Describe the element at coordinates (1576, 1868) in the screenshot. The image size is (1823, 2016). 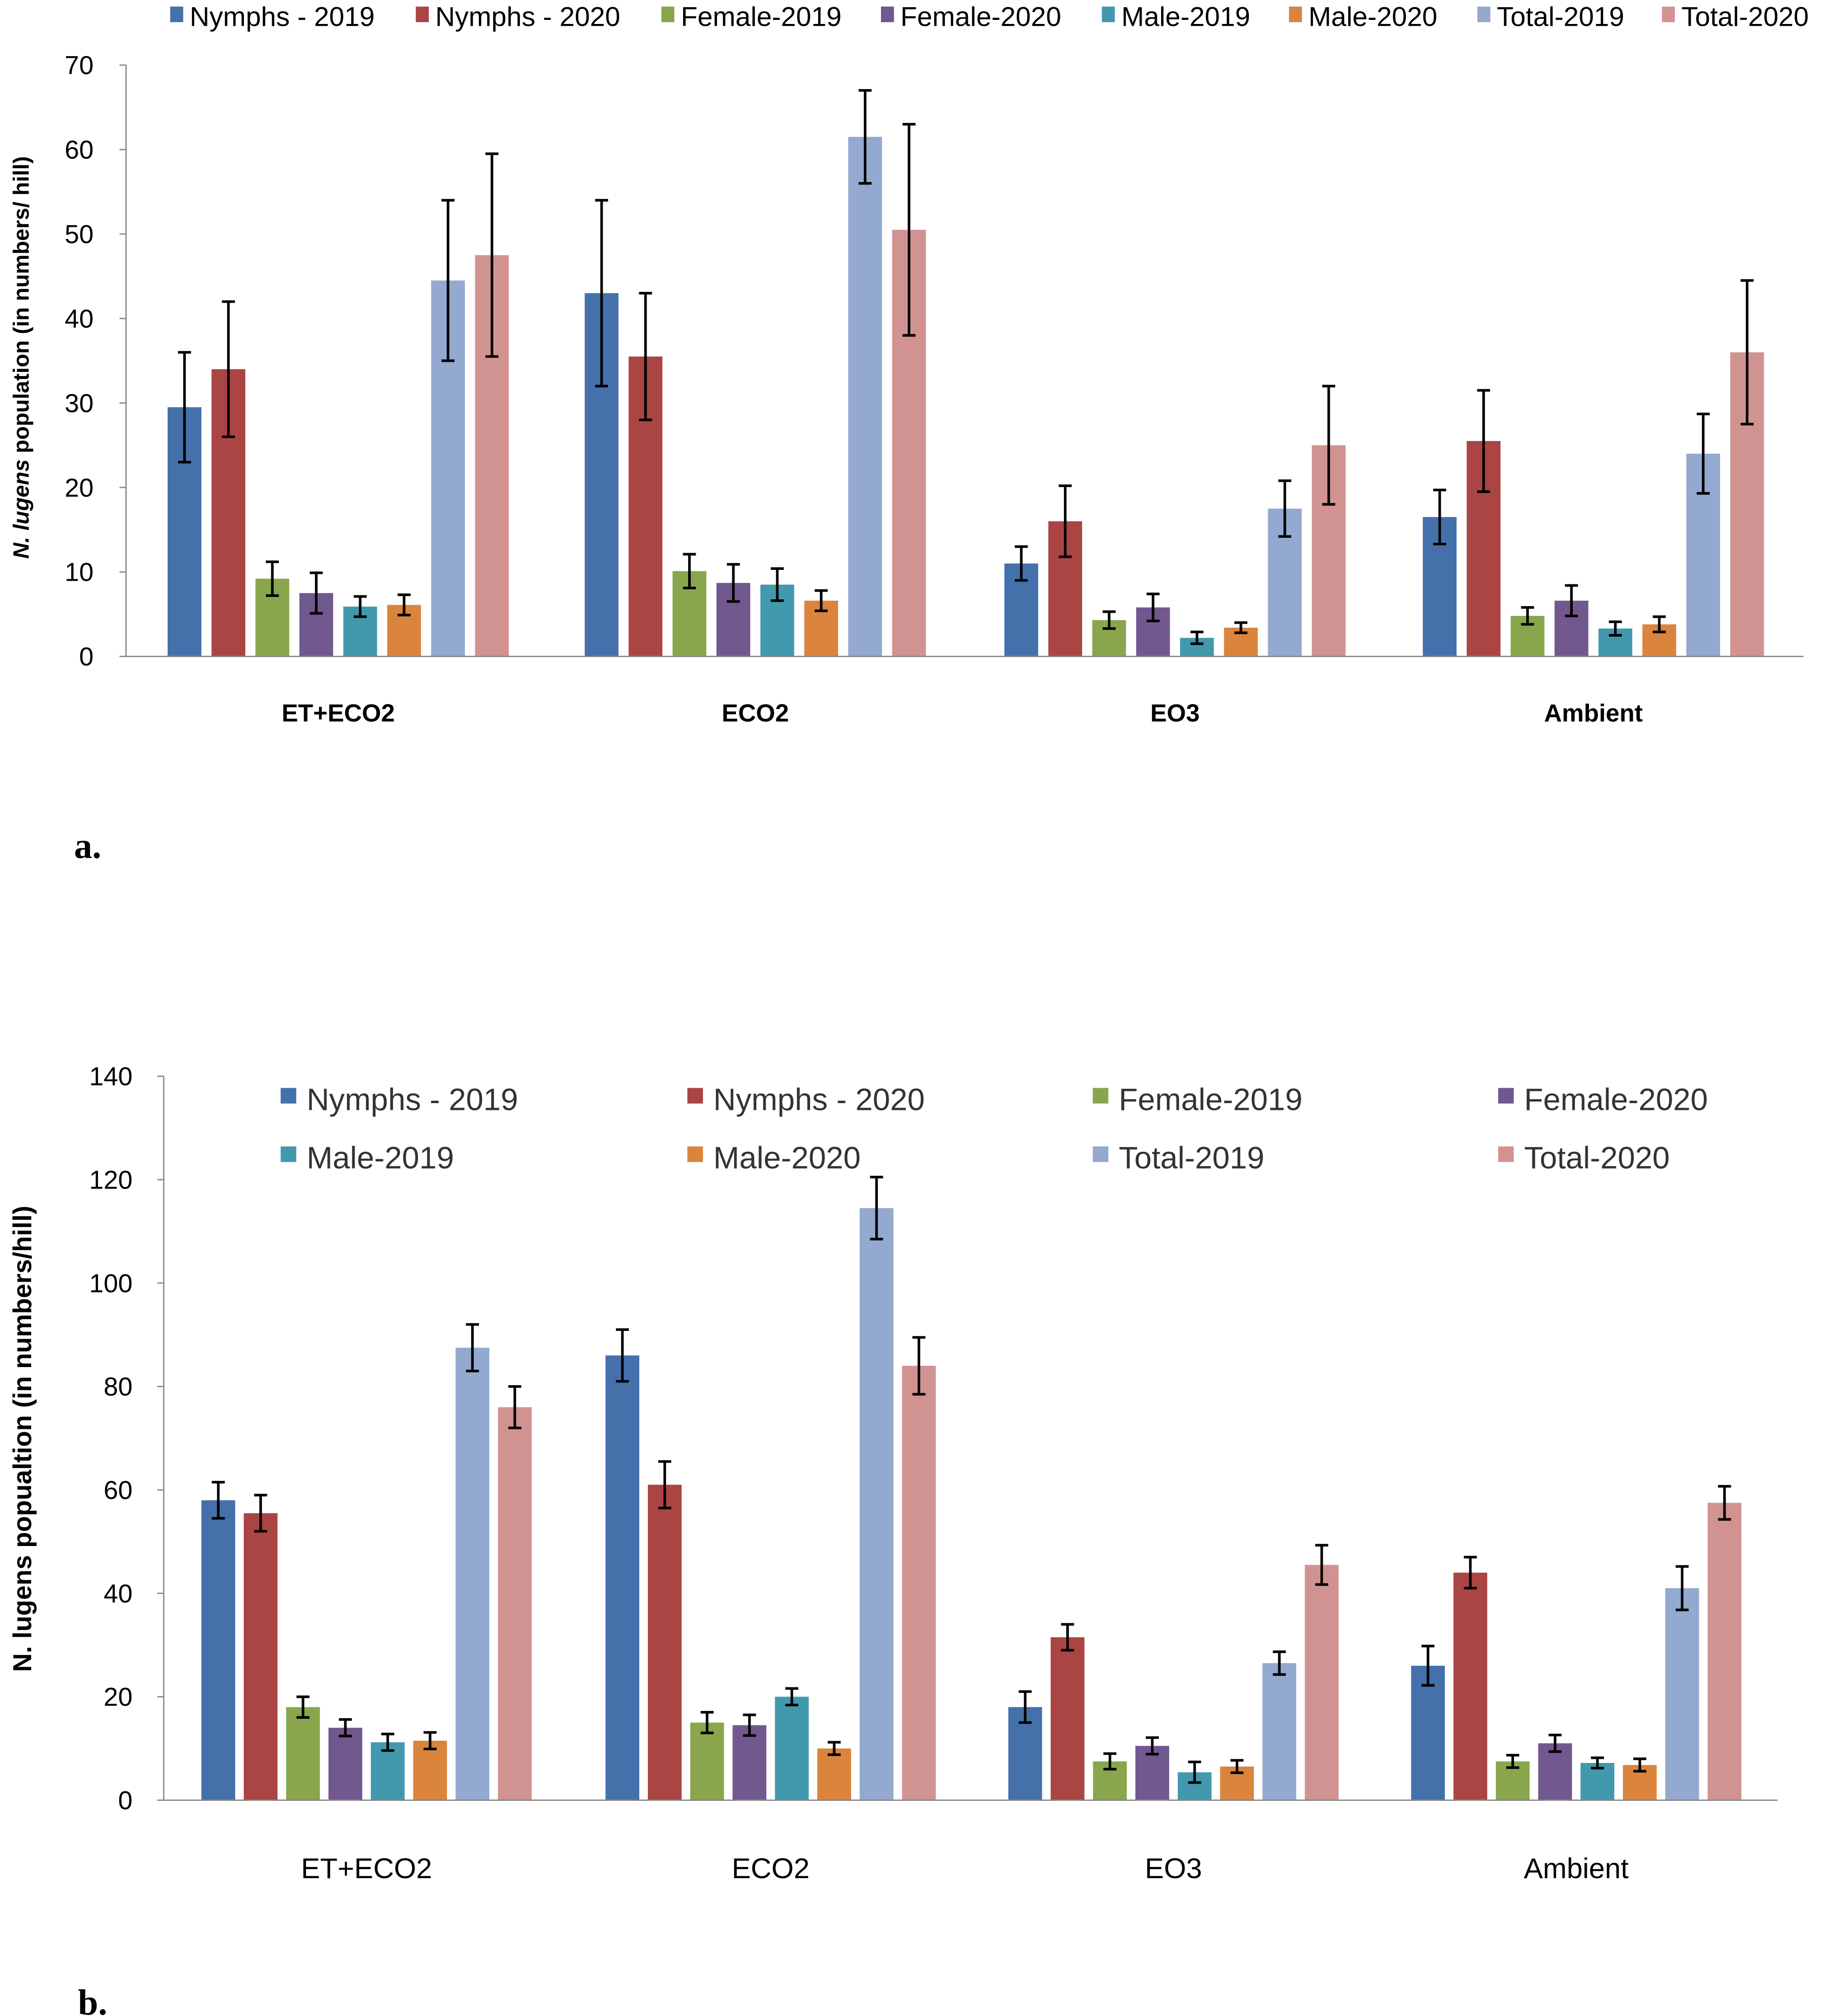
I see `panel-b-category-label: Ambient` at that location.